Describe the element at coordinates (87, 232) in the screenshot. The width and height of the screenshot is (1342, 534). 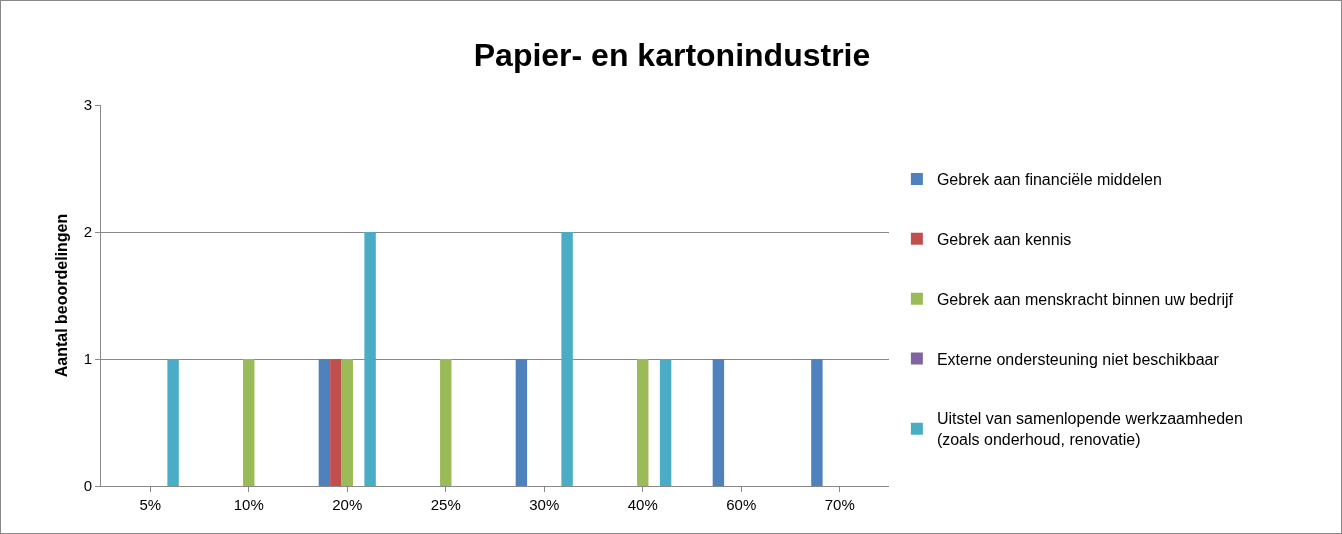
I see `y-tick-label: 2` at that location.